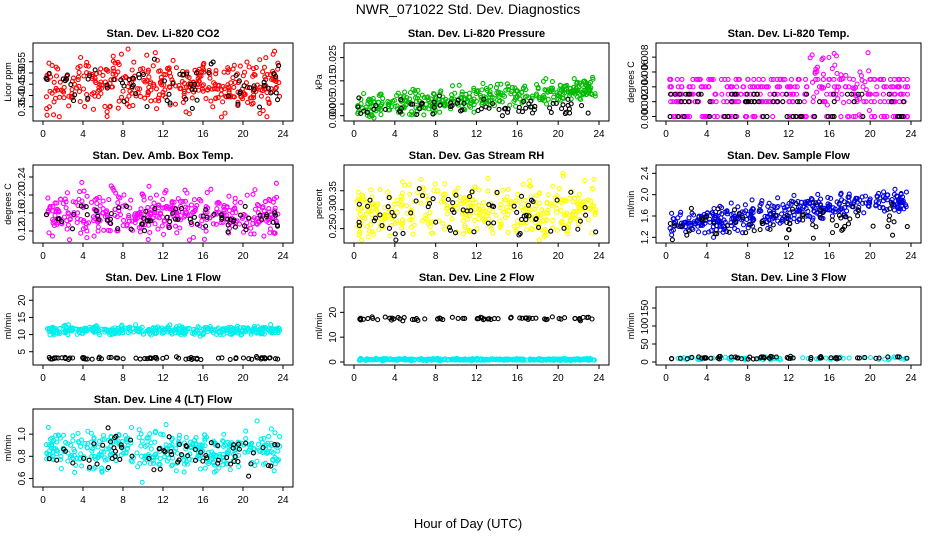  What do you see at coordinates (645, 237) in the screenshot?
I see `y-tick-label: 1.2` at bounding box center [645, 237].